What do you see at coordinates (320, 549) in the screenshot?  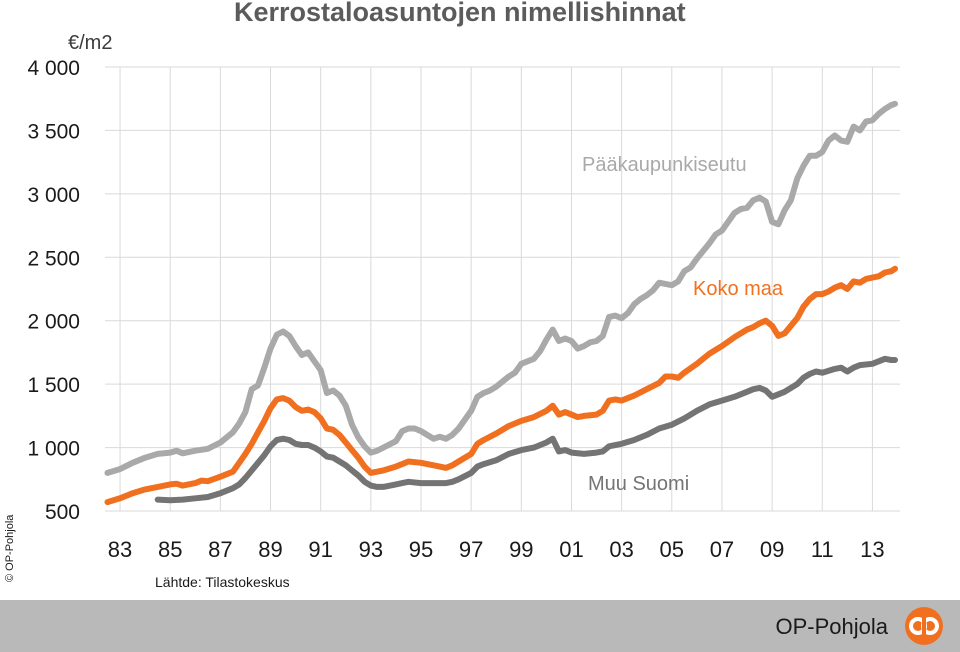 I see `x-tick-label: 91` at bounding box center [320, 549].